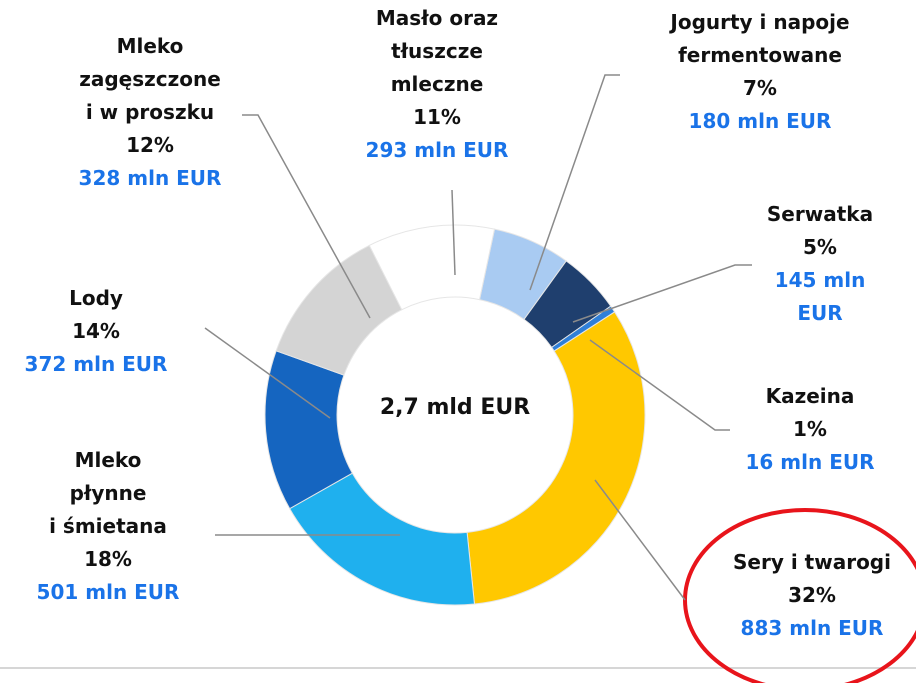 The image size is (916, 683). I want to click on segment-label: Lody 14% 372 mln EUR, so click(96, 331).